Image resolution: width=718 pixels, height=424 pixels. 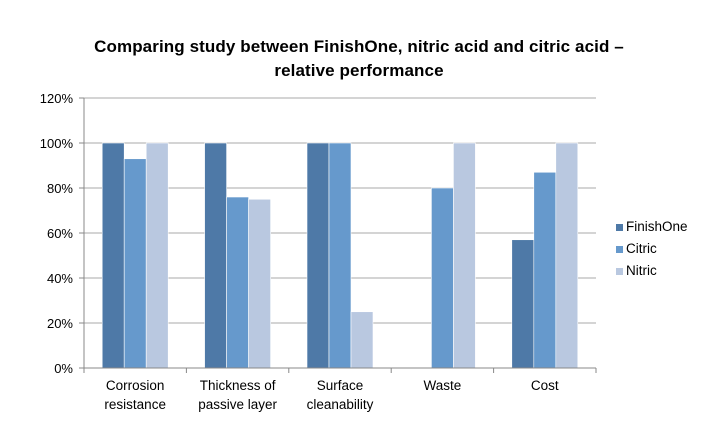 I want to click on y-tick-label: 40%, so click(x=60, y=278).